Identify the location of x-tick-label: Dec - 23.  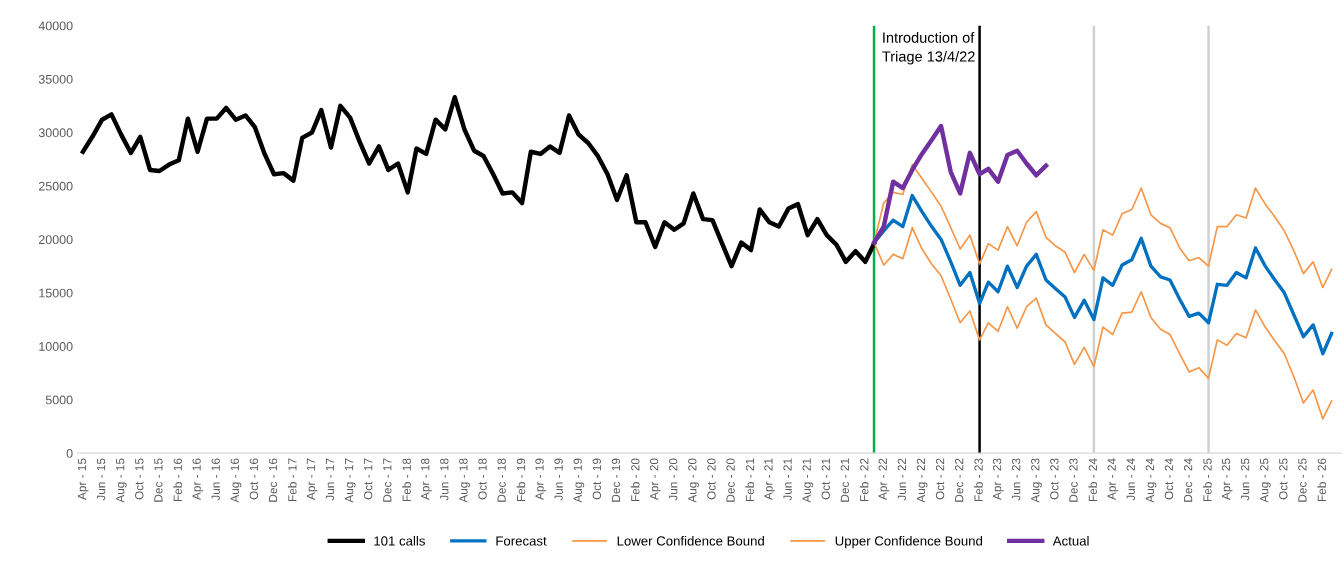
(1073, 480).